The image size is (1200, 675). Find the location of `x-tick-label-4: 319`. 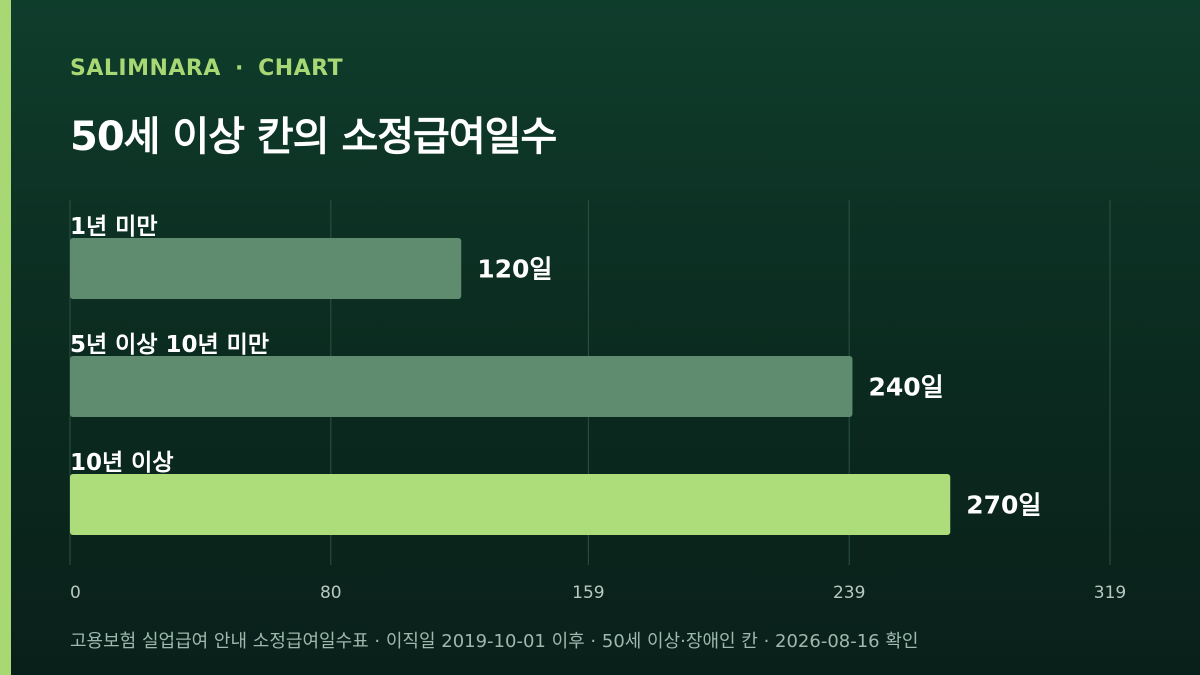

x-tick-label-4: 319 is located at coordinates (1110, 593).